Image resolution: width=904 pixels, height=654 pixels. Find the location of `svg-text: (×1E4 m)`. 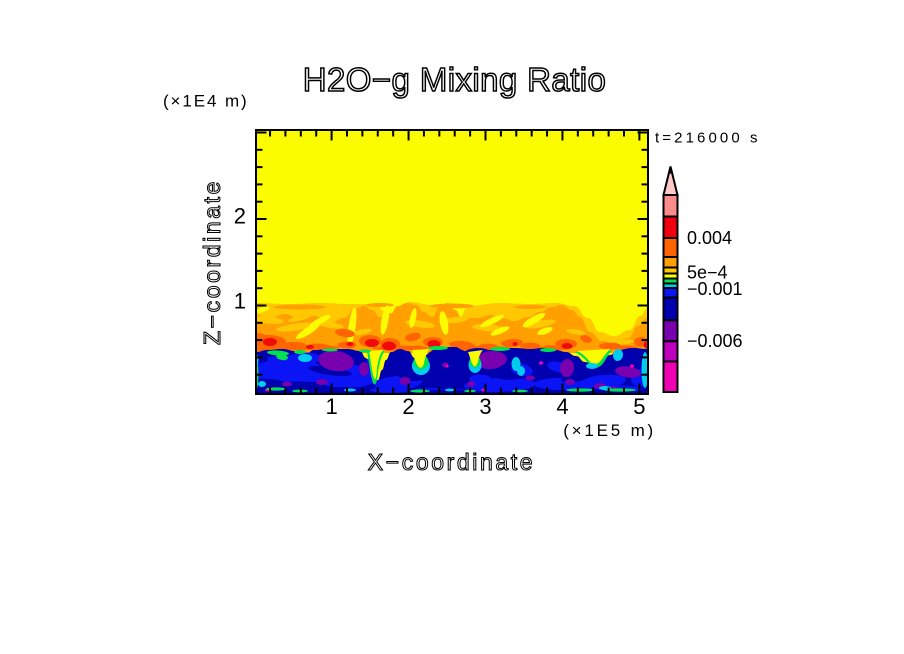

svg-text: (×1E4 m) is located at coordinates (206, 101).